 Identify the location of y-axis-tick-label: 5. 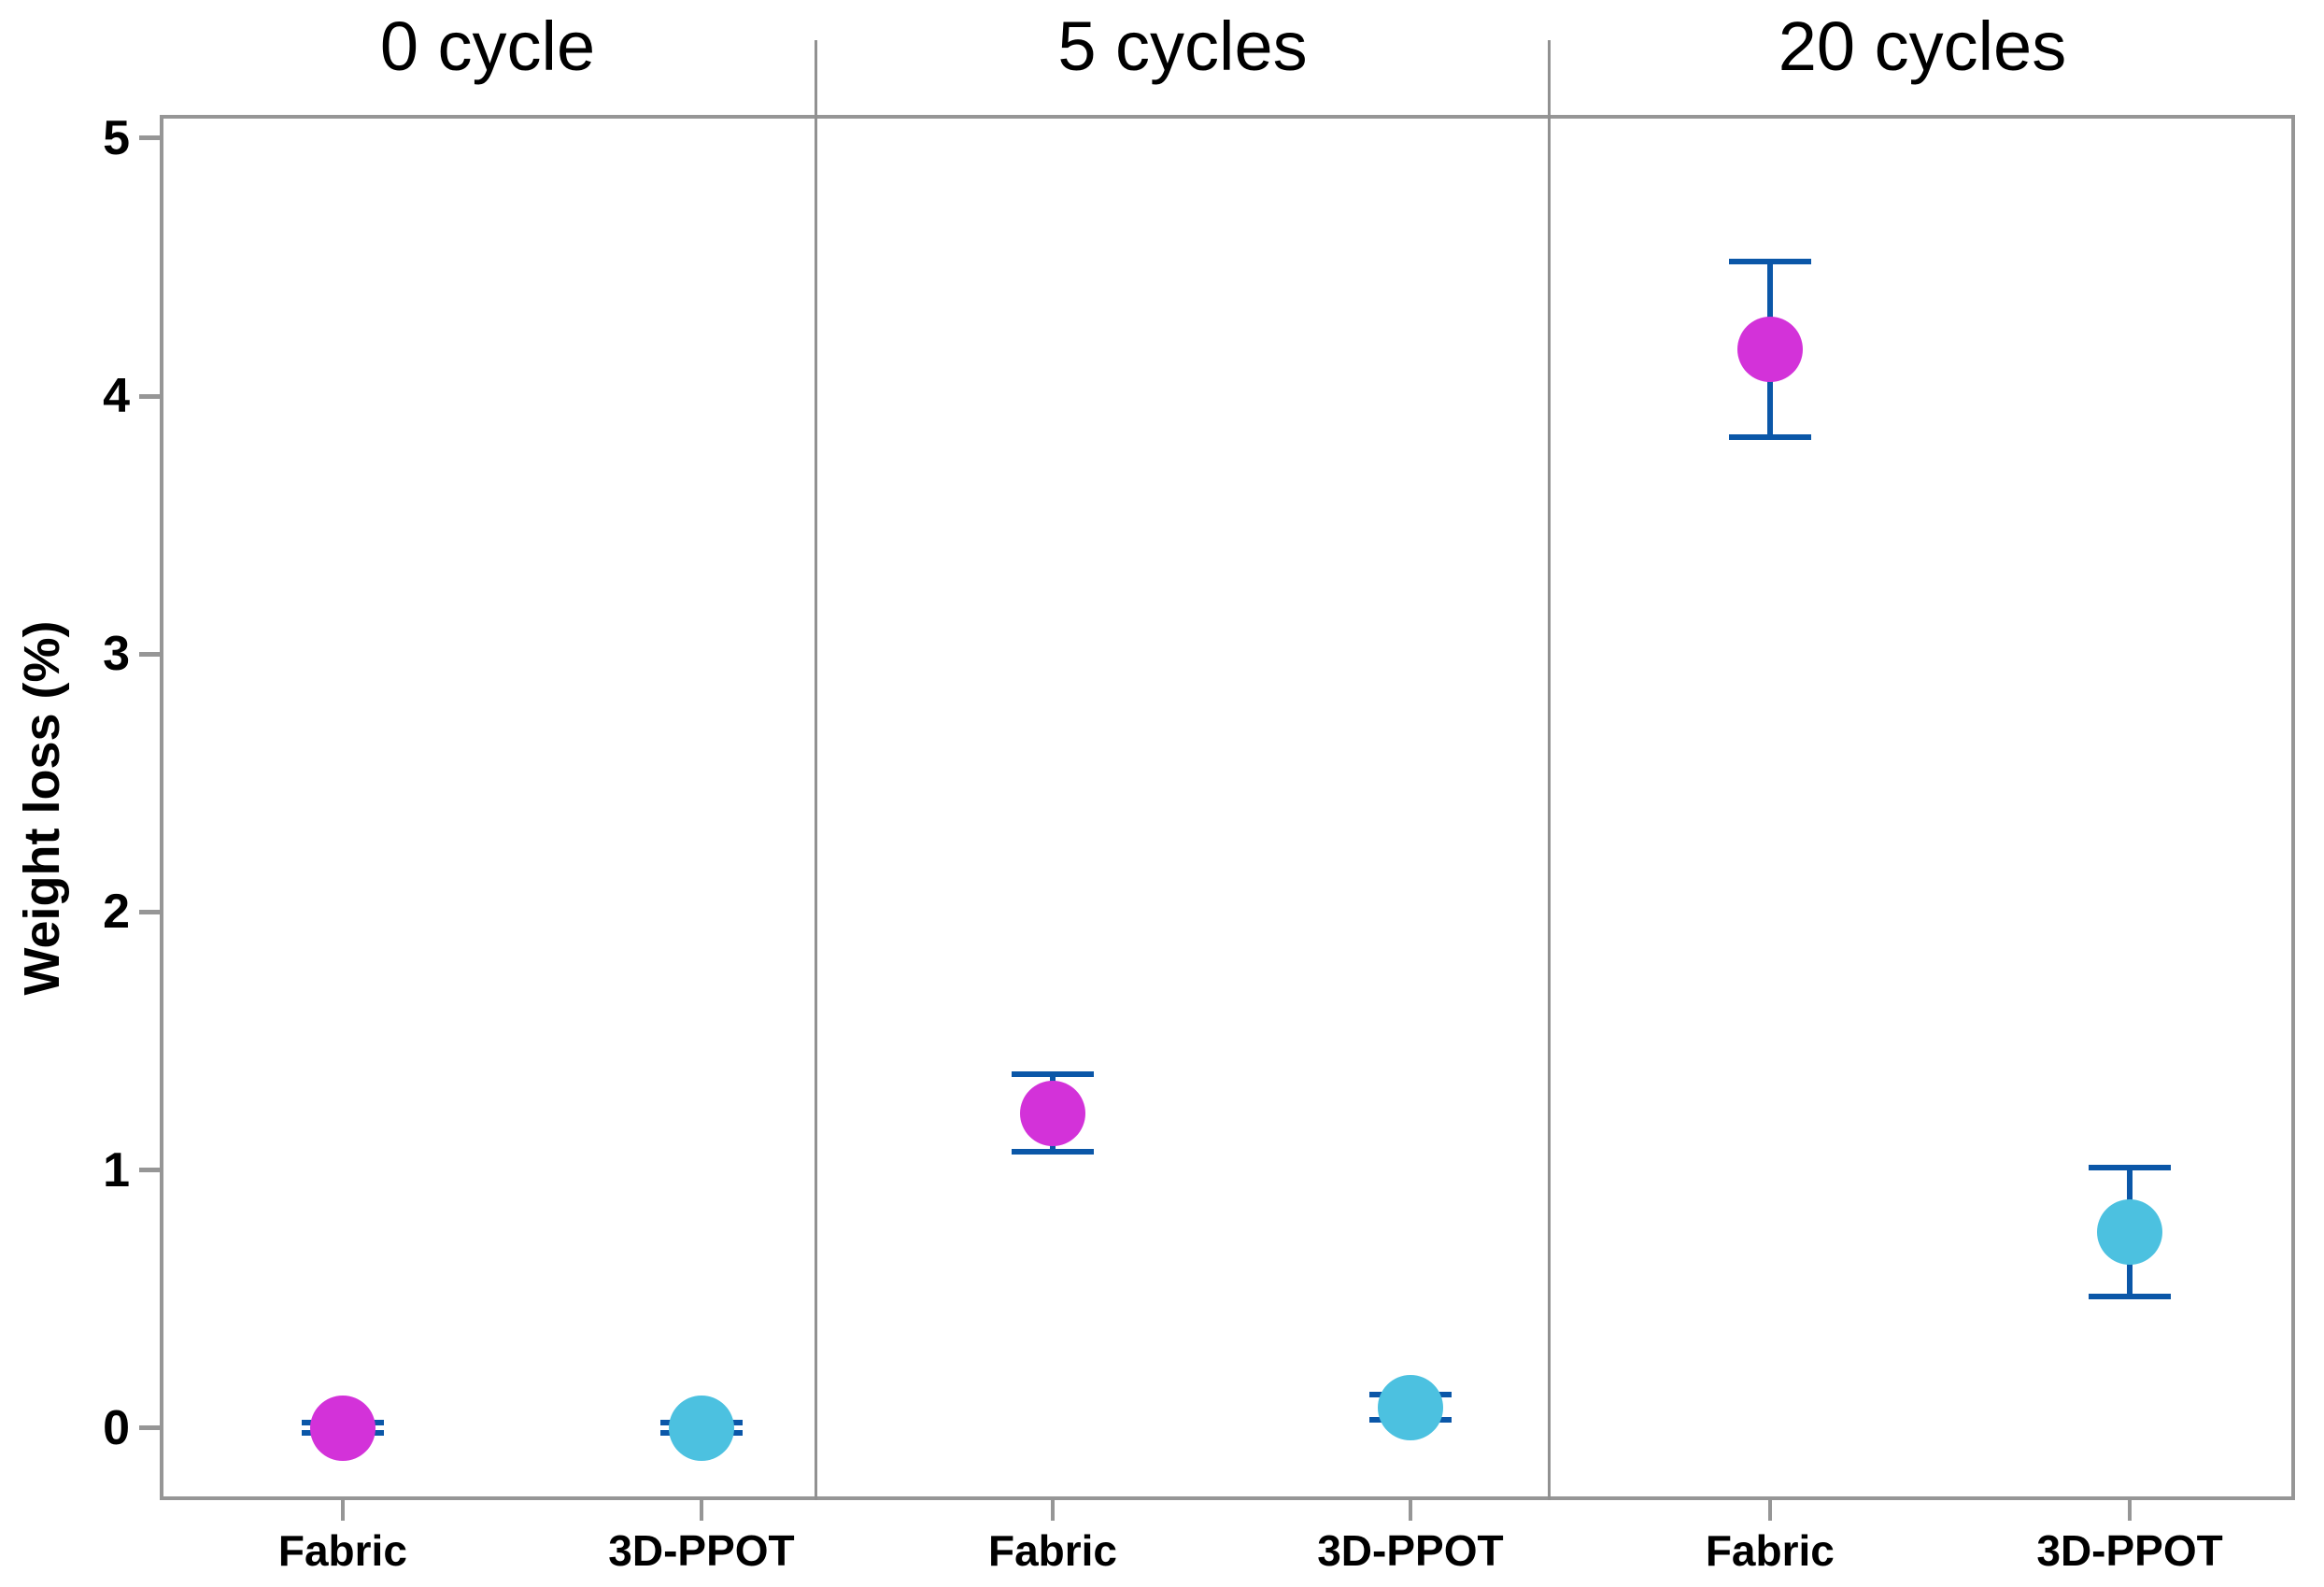
(116, 137).